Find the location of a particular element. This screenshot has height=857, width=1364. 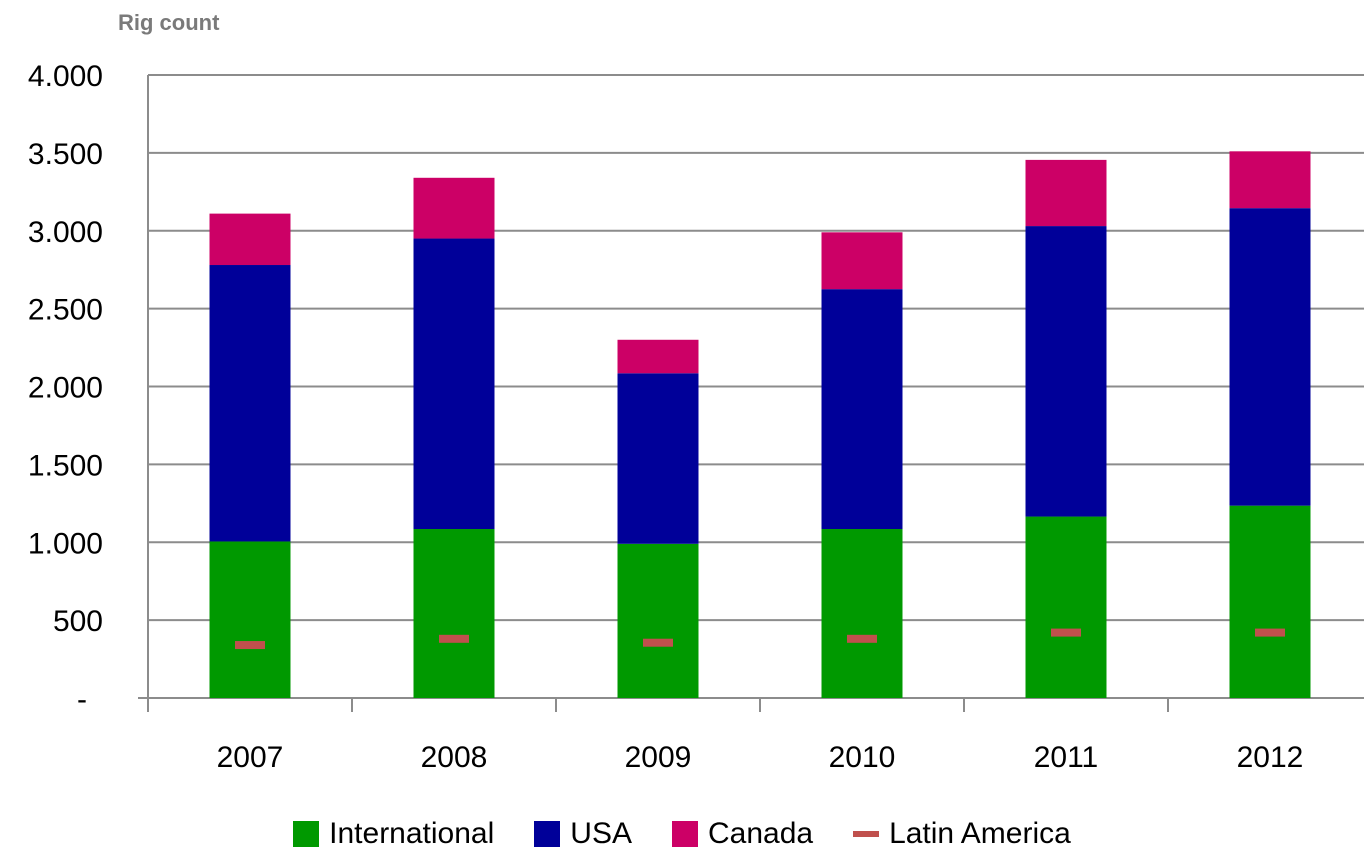

legend-item: USA is located at coordinates (583, 834).